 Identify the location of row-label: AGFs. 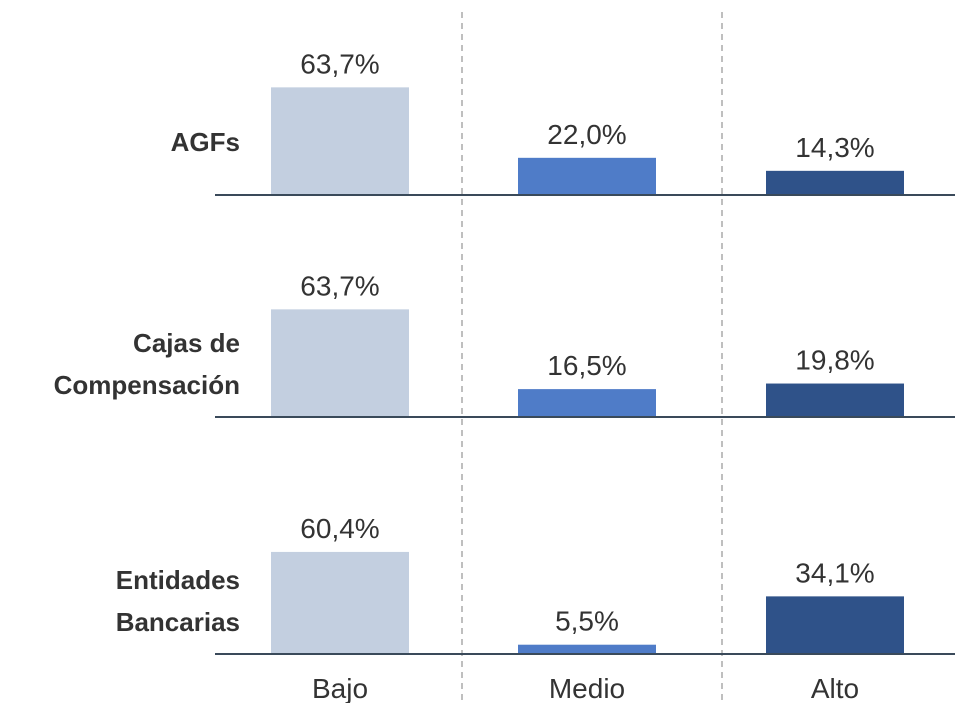
(205, 142).